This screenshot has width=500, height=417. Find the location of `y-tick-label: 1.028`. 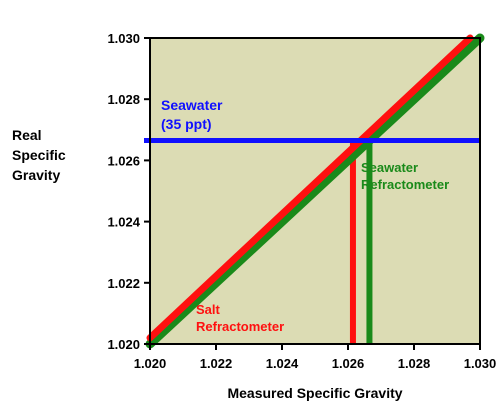

y-tick-label: 1.028 is located at coordinates (123, 99).